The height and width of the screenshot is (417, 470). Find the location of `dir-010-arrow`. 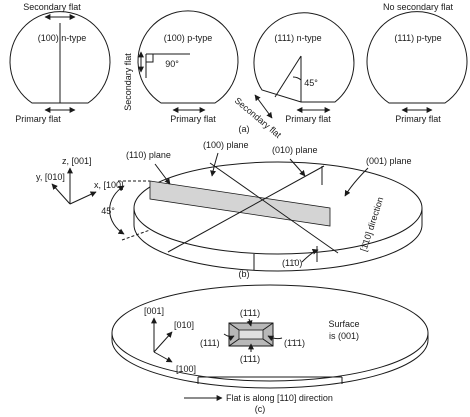

dir-010-arrow is located at coordinates (163, 342).